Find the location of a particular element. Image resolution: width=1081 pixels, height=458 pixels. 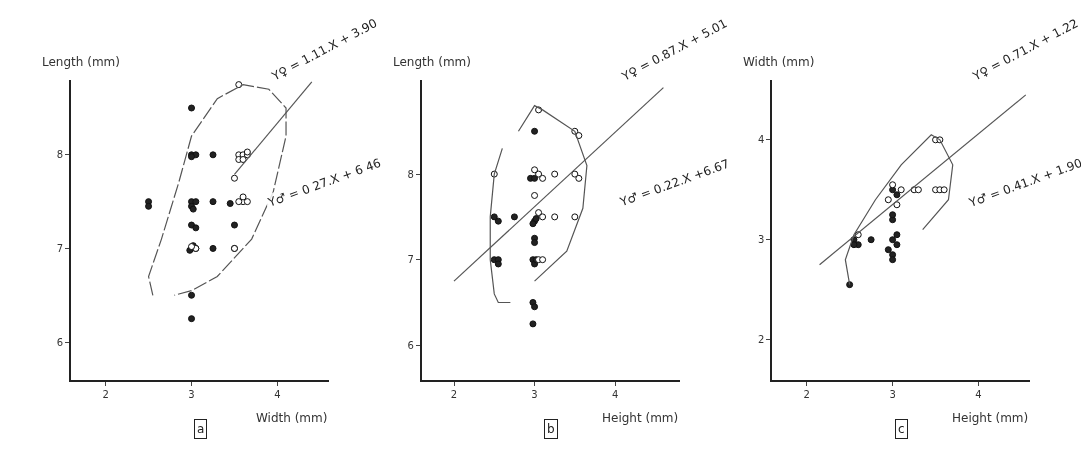

y-axis-title: Width (mm) is located at coordinates (779, 62).